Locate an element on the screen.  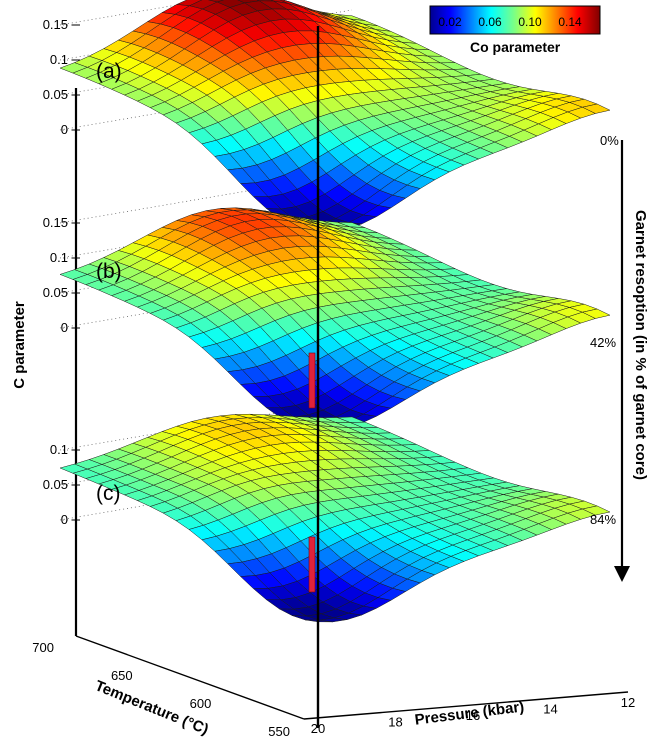
pressure-tick-label: 16 is located at coordinates (473, 715).